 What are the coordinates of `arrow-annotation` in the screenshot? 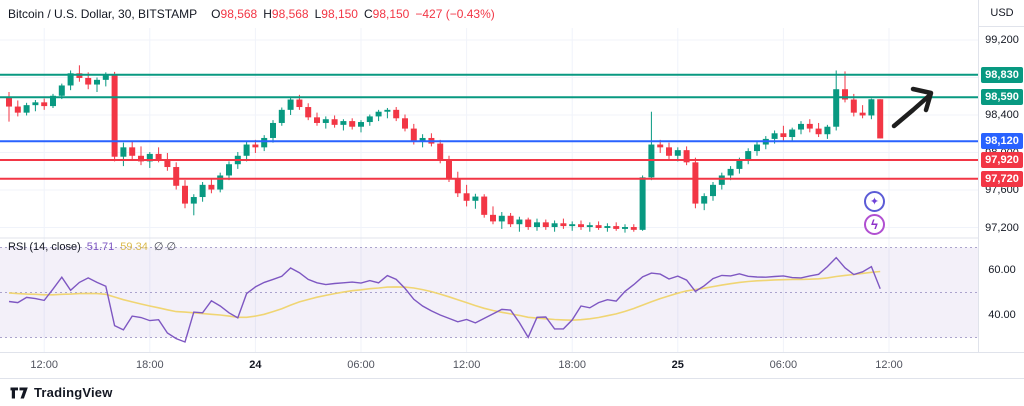 It's located at (912, 107).